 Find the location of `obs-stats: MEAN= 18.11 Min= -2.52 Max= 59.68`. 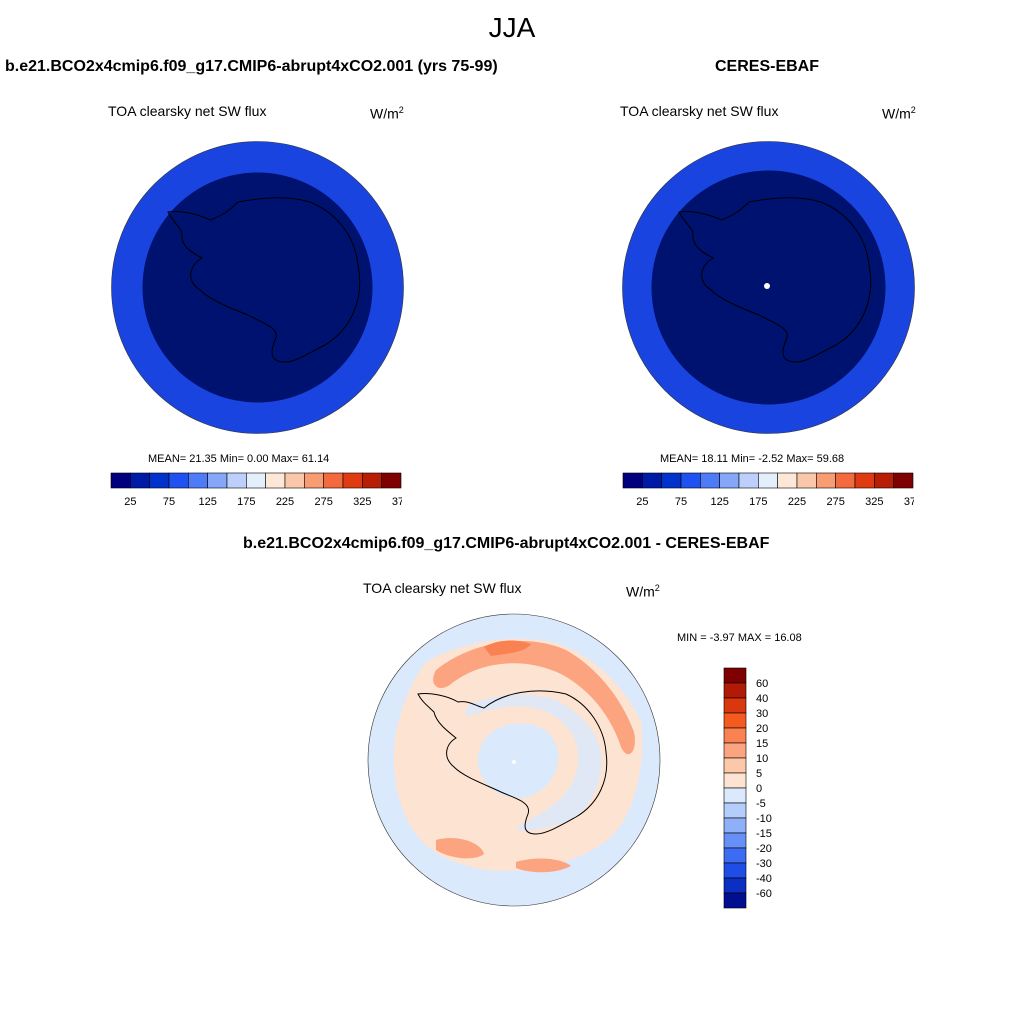

obs-stats: MEAN= 18.11 Min= -2.52 Max= 59.68 is located at coordinates (752, 459).